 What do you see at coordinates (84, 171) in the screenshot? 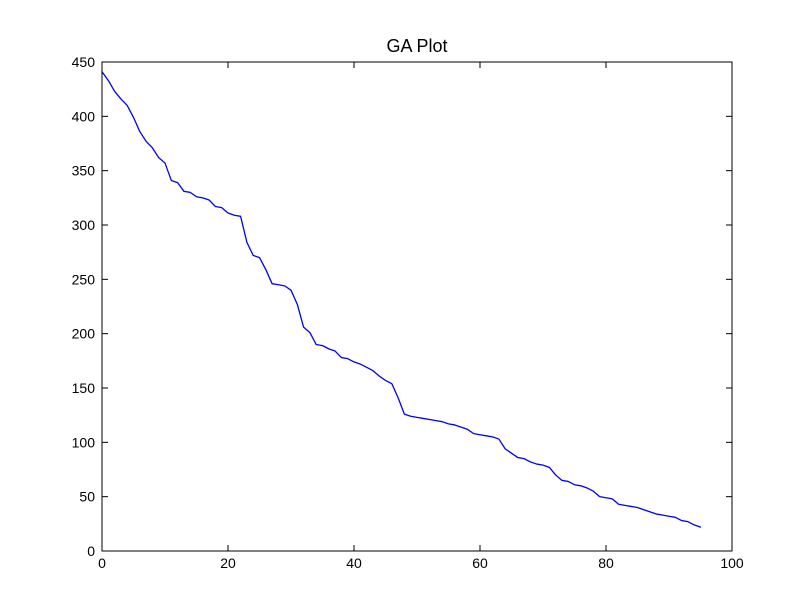
I see `y-tick-label: 350` at bounding box center [84, 171].